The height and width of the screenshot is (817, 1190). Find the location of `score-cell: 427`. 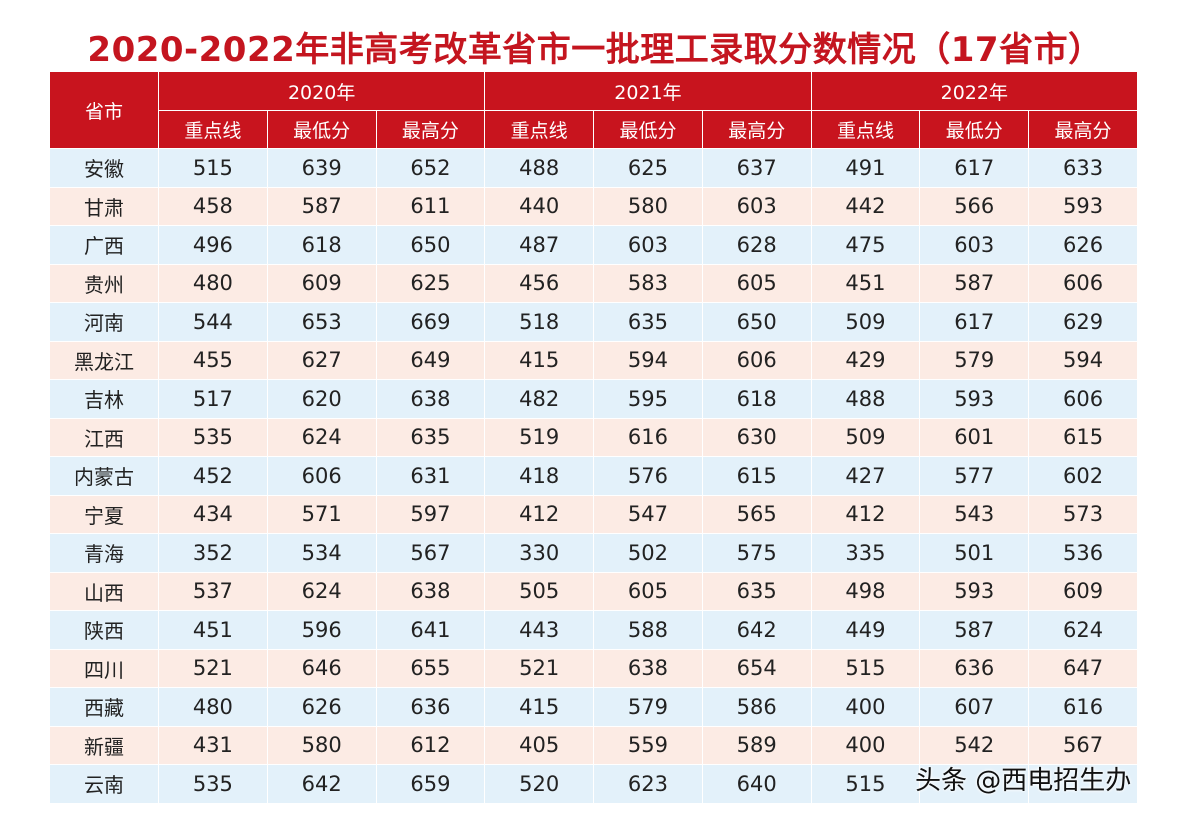

score-cell: 427 is located at coordinates (866, 476).